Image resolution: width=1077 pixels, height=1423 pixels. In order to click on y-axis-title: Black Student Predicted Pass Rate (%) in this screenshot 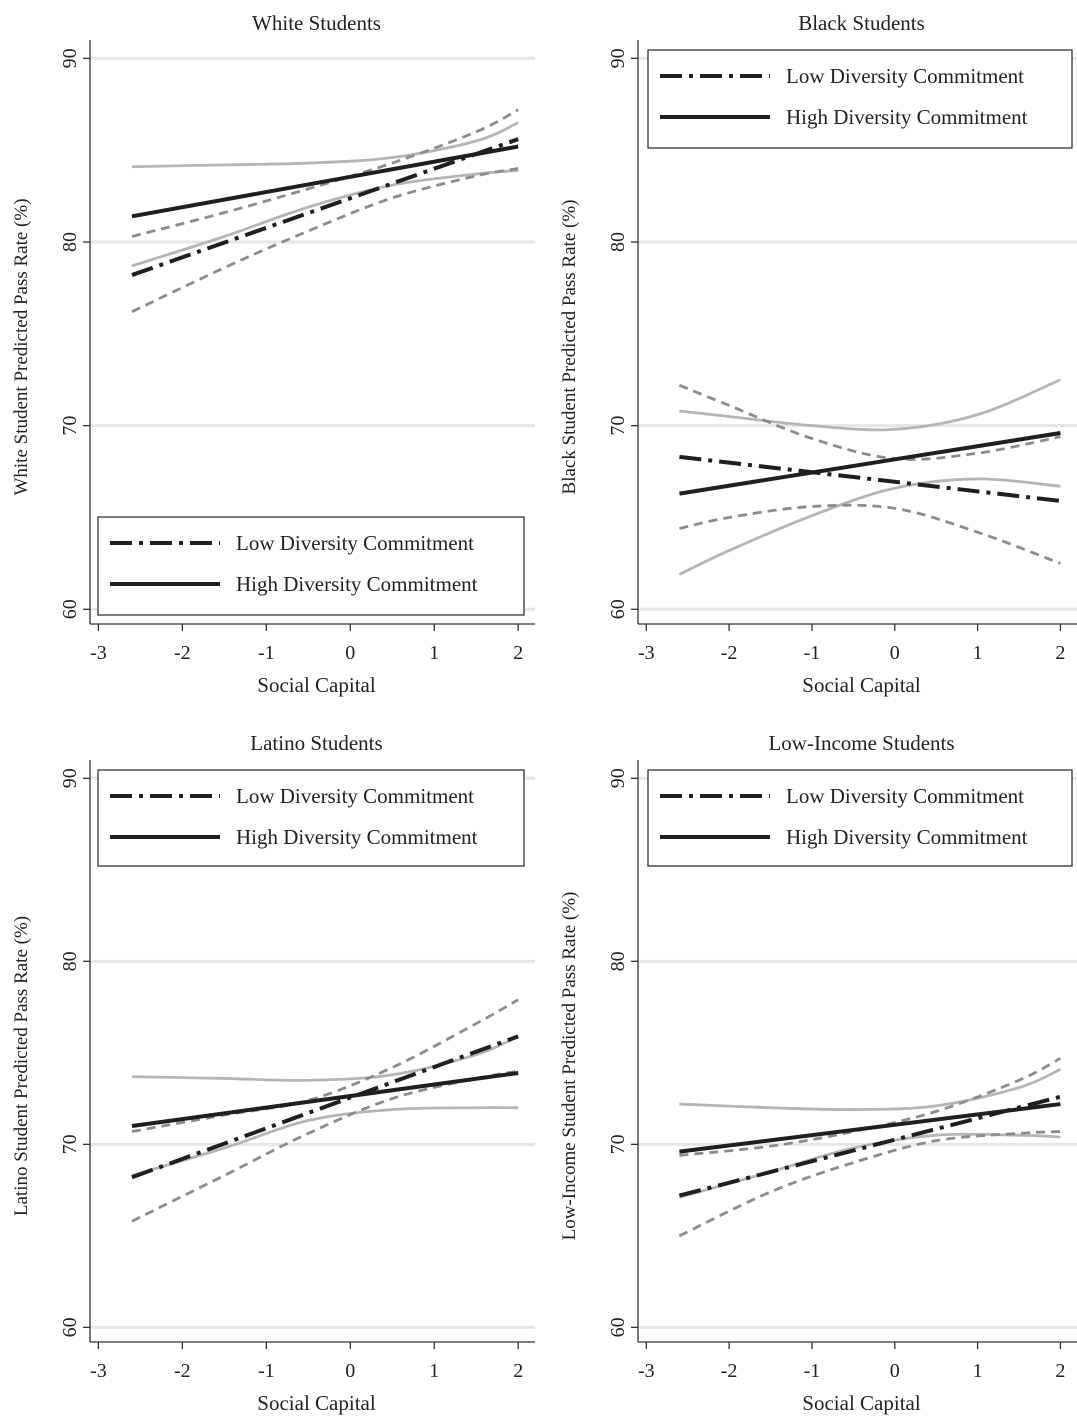, I will do `click(569, 347)`.